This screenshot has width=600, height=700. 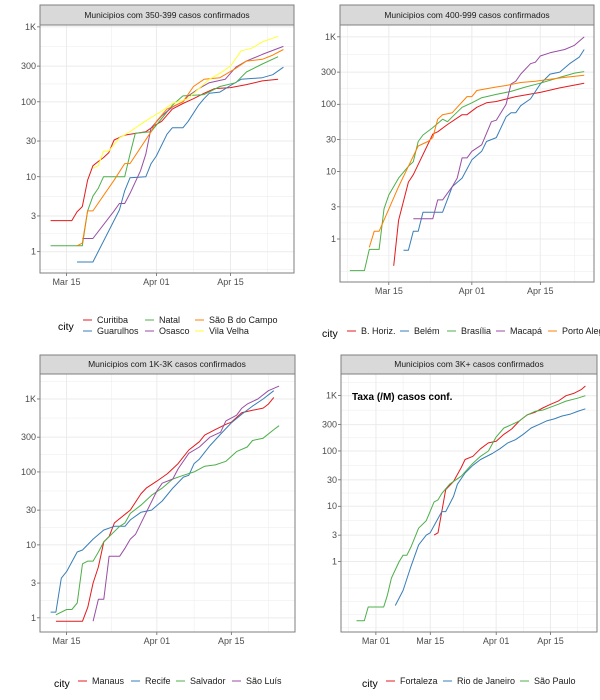 I want to click on legend-label: Brasília, so click(x=476, y=331).